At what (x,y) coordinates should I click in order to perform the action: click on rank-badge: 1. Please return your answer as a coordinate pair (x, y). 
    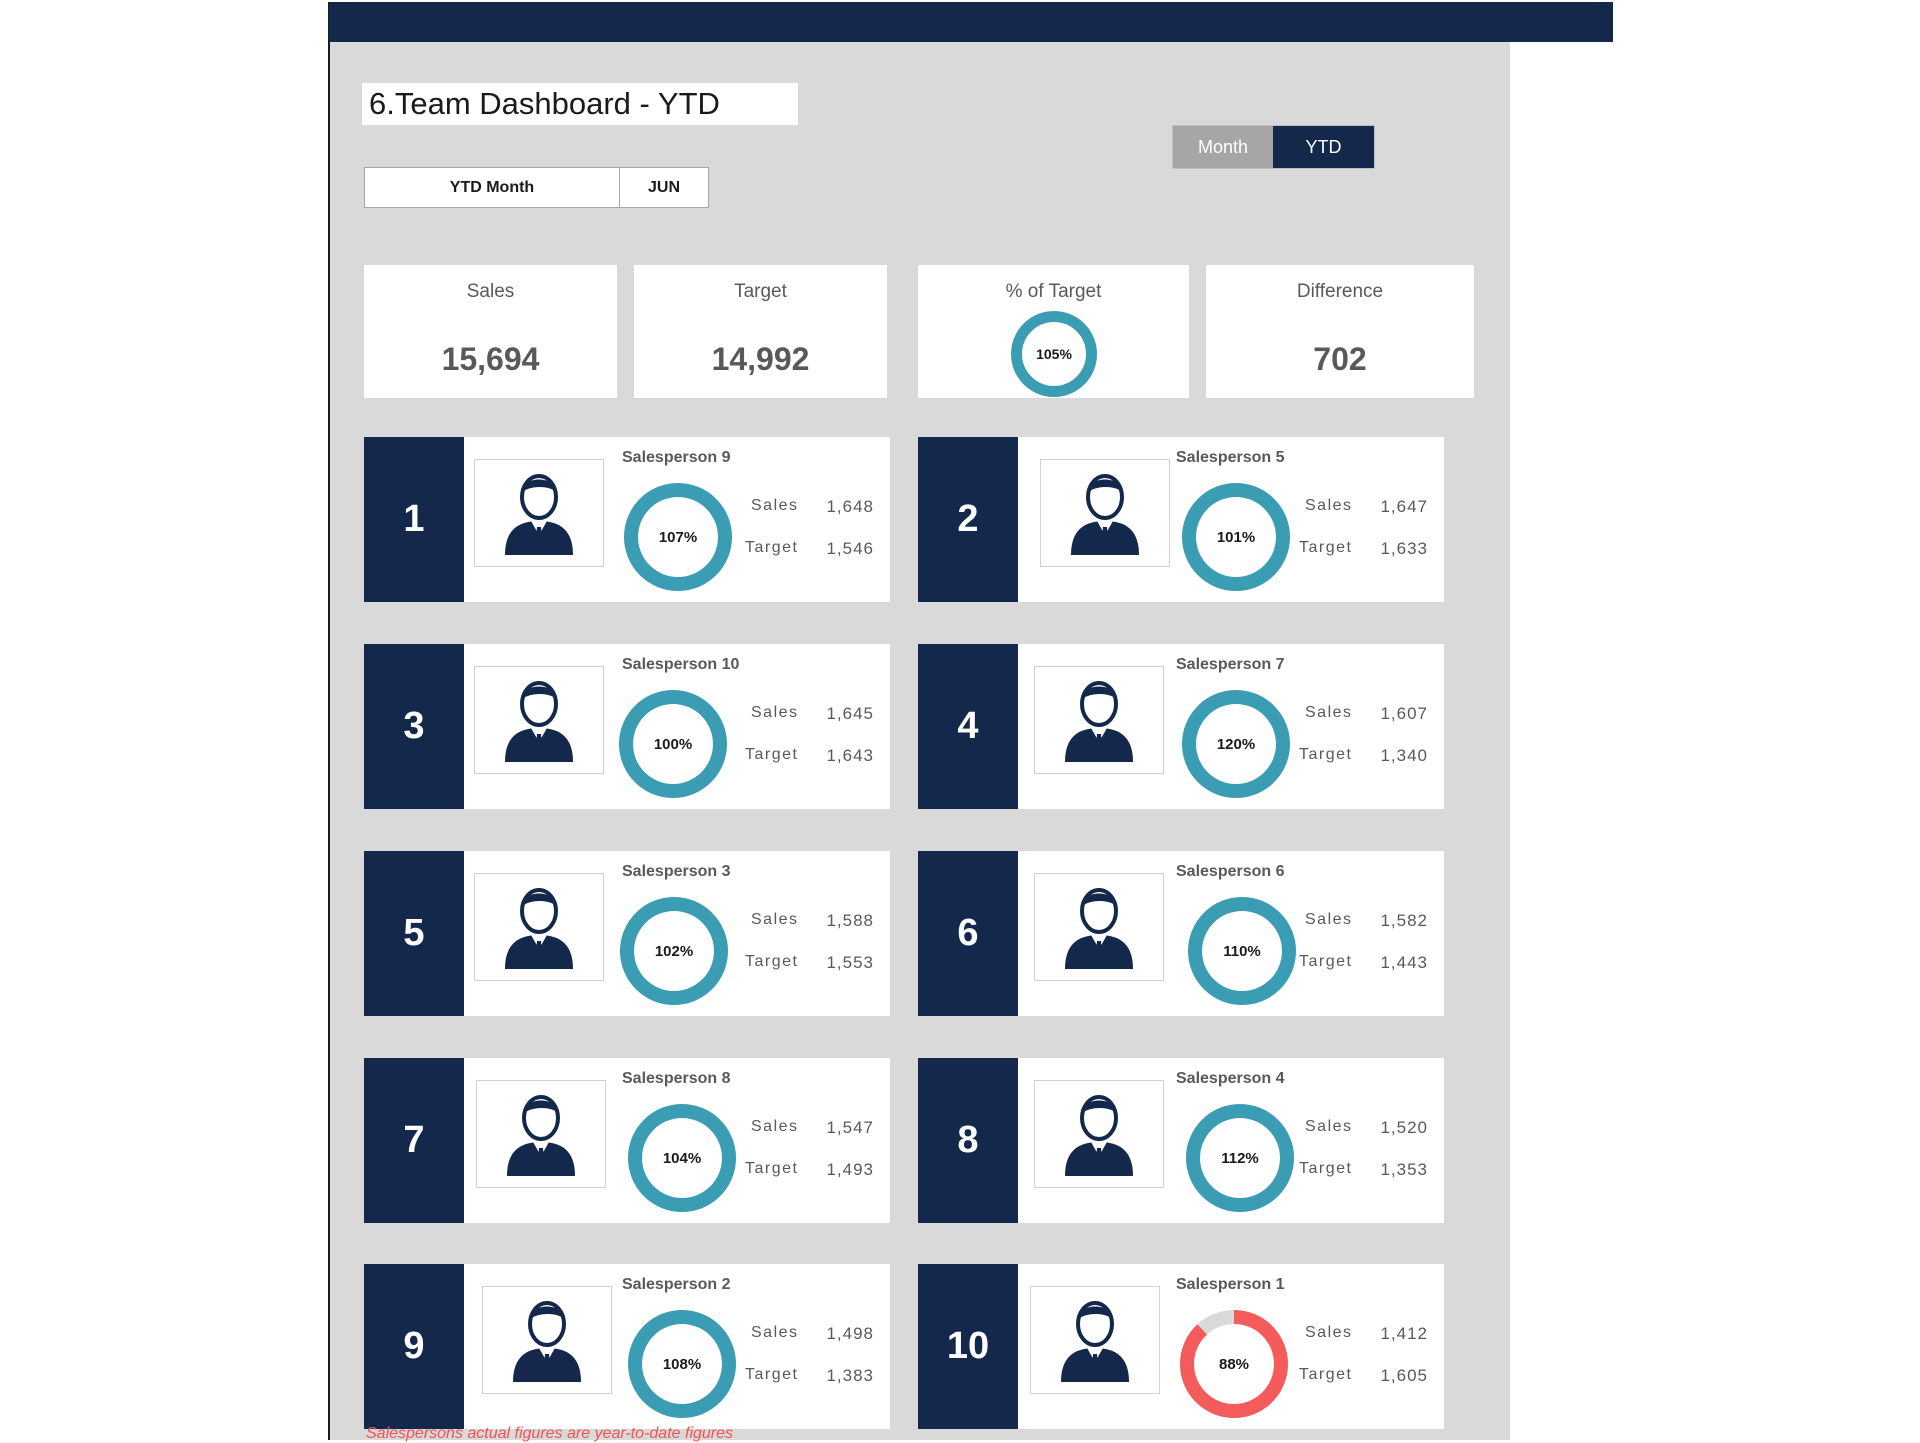
    Looking at the image, I should click on (414, 519).